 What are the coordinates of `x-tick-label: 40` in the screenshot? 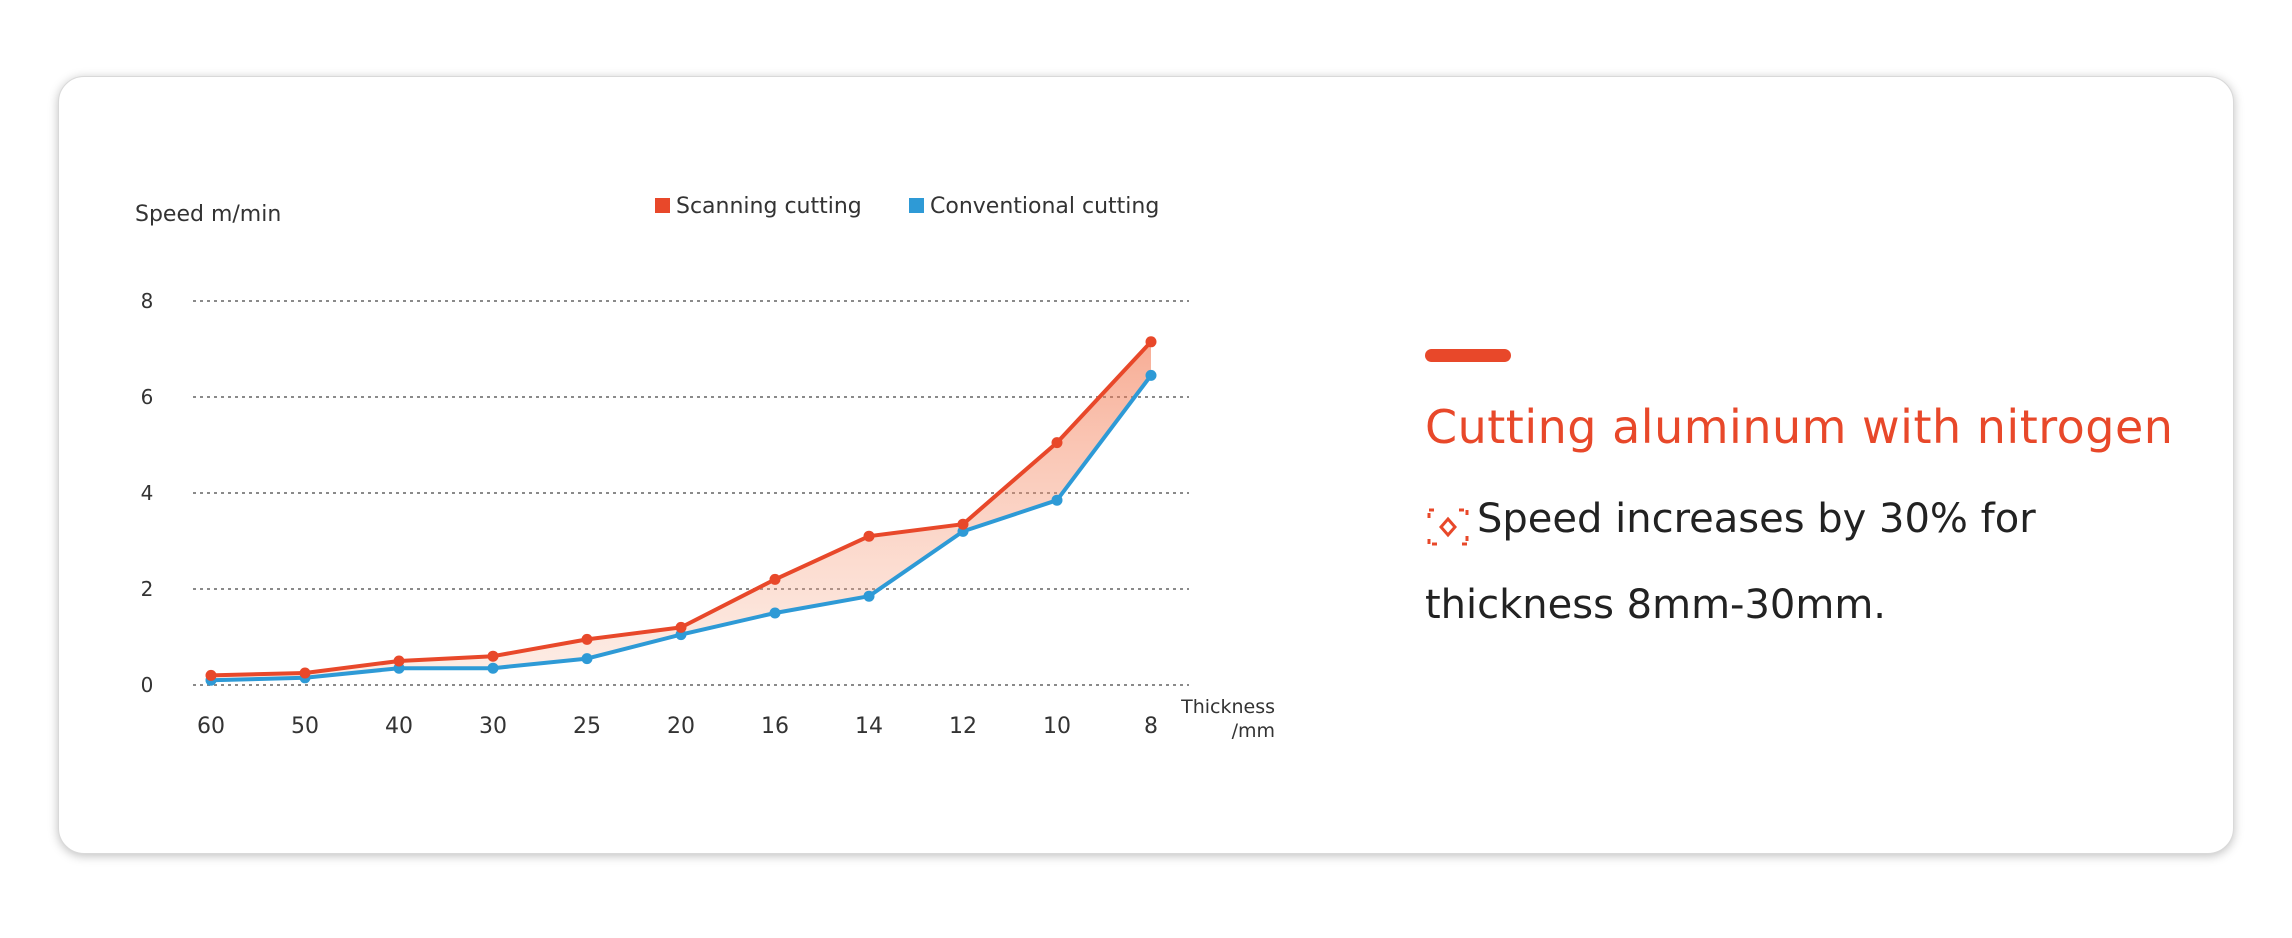 It's located at (399, 726).